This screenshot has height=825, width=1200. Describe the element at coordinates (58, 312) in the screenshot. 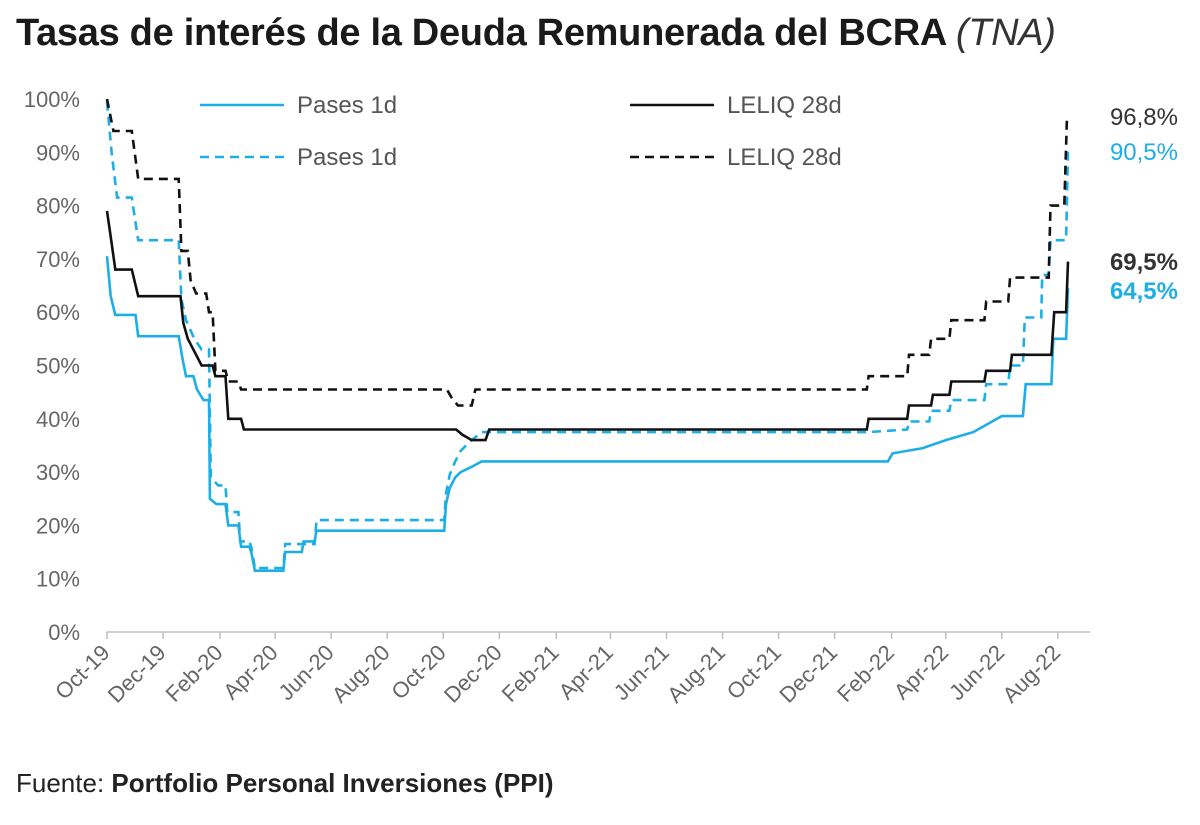

I see `y-tick-label: 60%` at that location.